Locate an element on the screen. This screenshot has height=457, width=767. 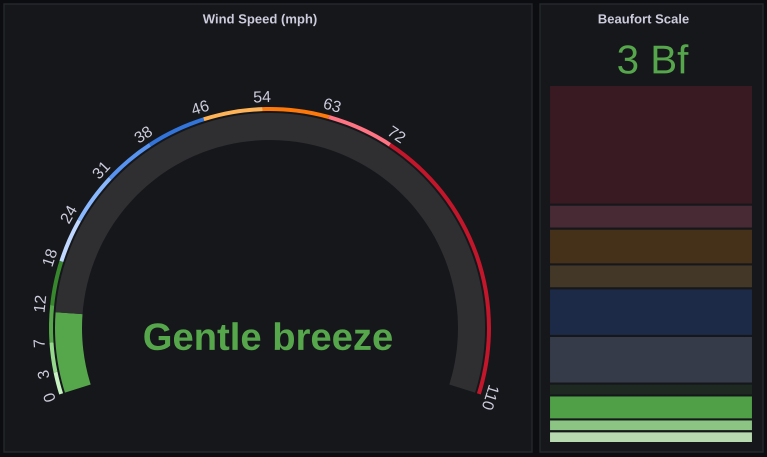
text: 7 is located at coordinates (39, 343).